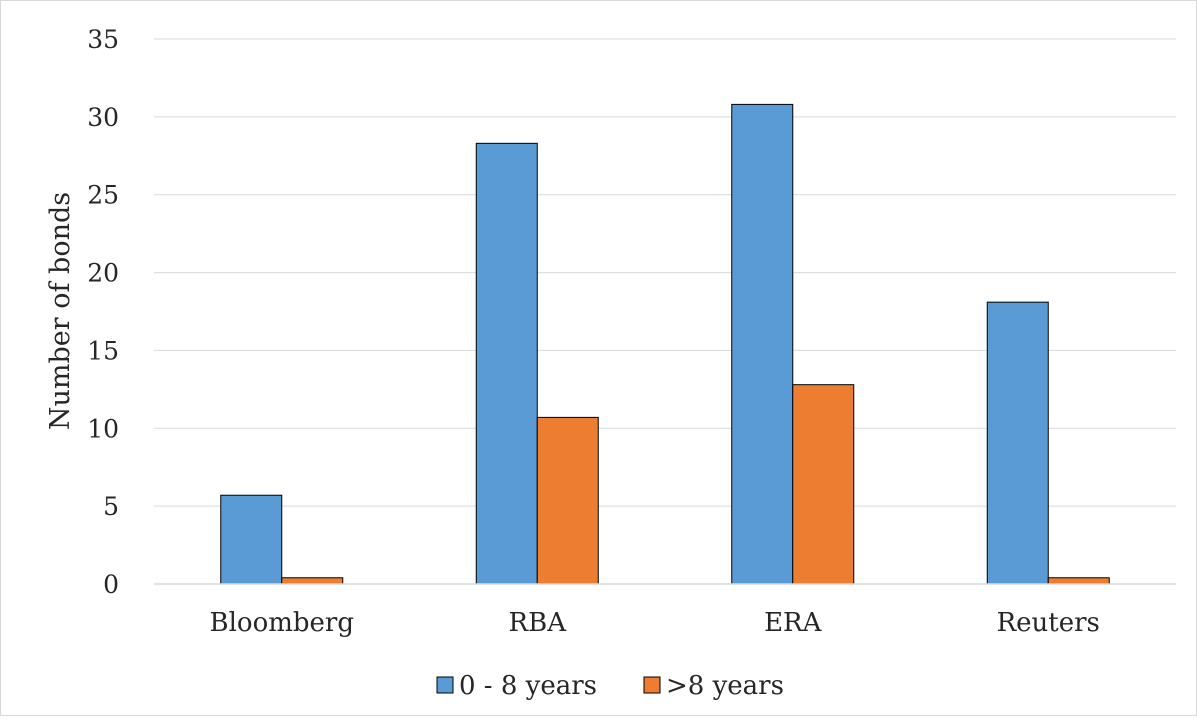  Describe the element at coordinates (103, 195) in the screenshot. I see `y-tick-label: 25` at that location.